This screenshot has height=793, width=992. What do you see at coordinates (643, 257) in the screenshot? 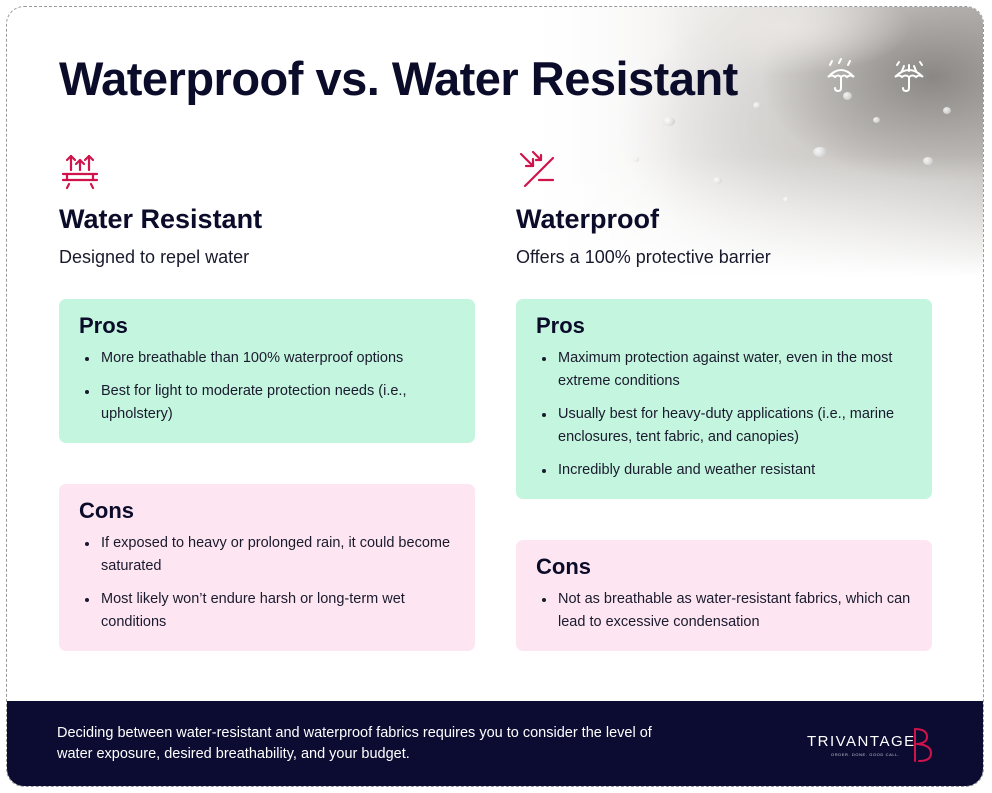
I see `waterproof-subtitle: Offers a 100% protective barrier` at bounding box center [643, 257].